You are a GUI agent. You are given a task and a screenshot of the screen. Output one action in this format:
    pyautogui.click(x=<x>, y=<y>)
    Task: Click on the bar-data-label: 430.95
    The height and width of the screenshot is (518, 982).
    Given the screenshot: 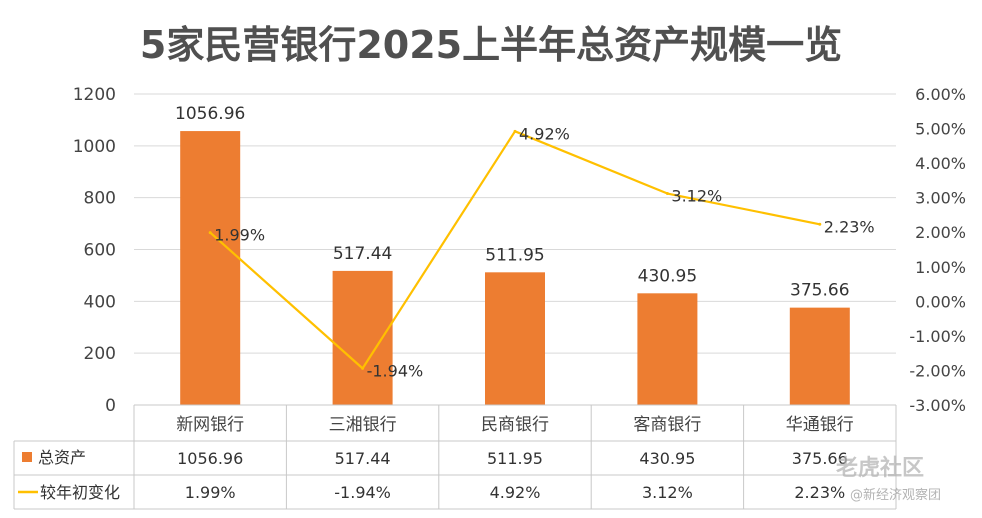 What is the action you would take?
    pyautogui.click(x=667, y=276)
    